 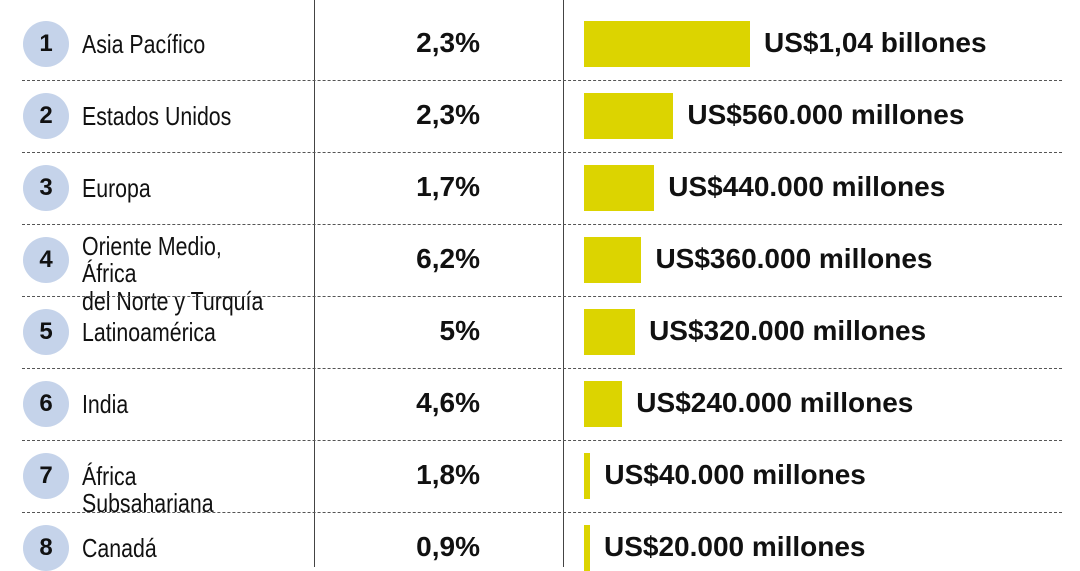 I want to click on region-label: India, so click(x=105, y=403).